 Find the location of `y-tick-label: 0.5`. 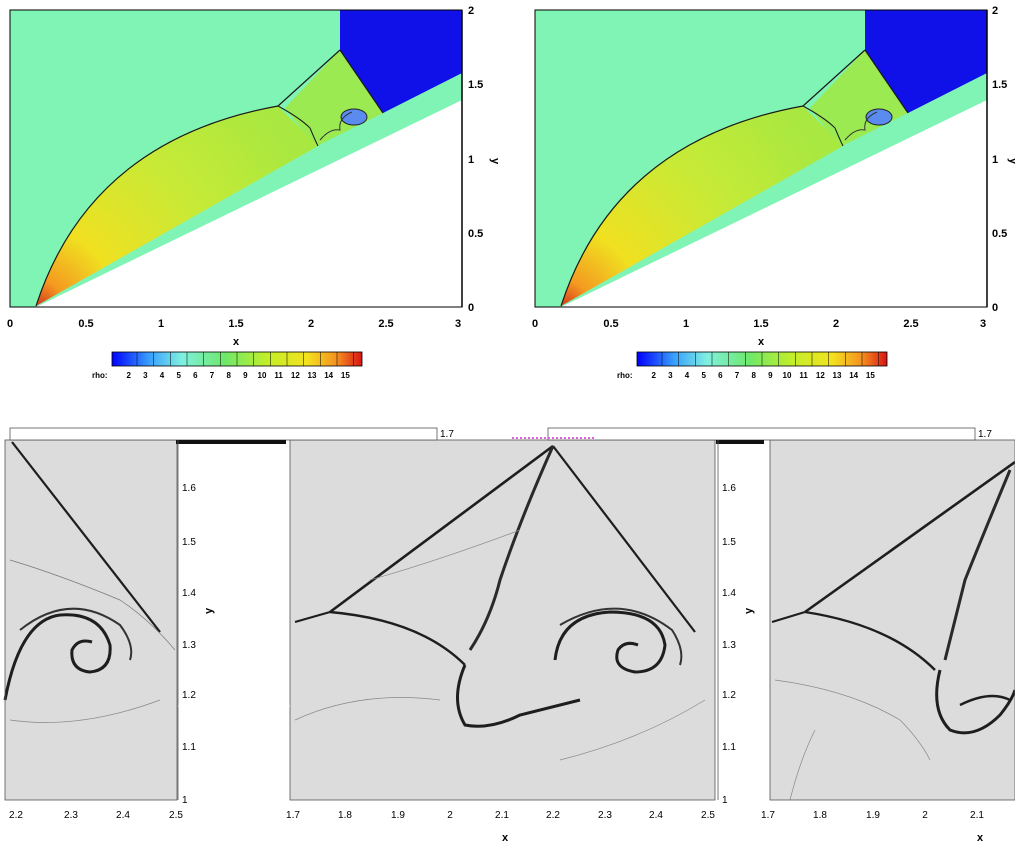

y-tick-label: 0.5 is located at coordinates (475, 234).